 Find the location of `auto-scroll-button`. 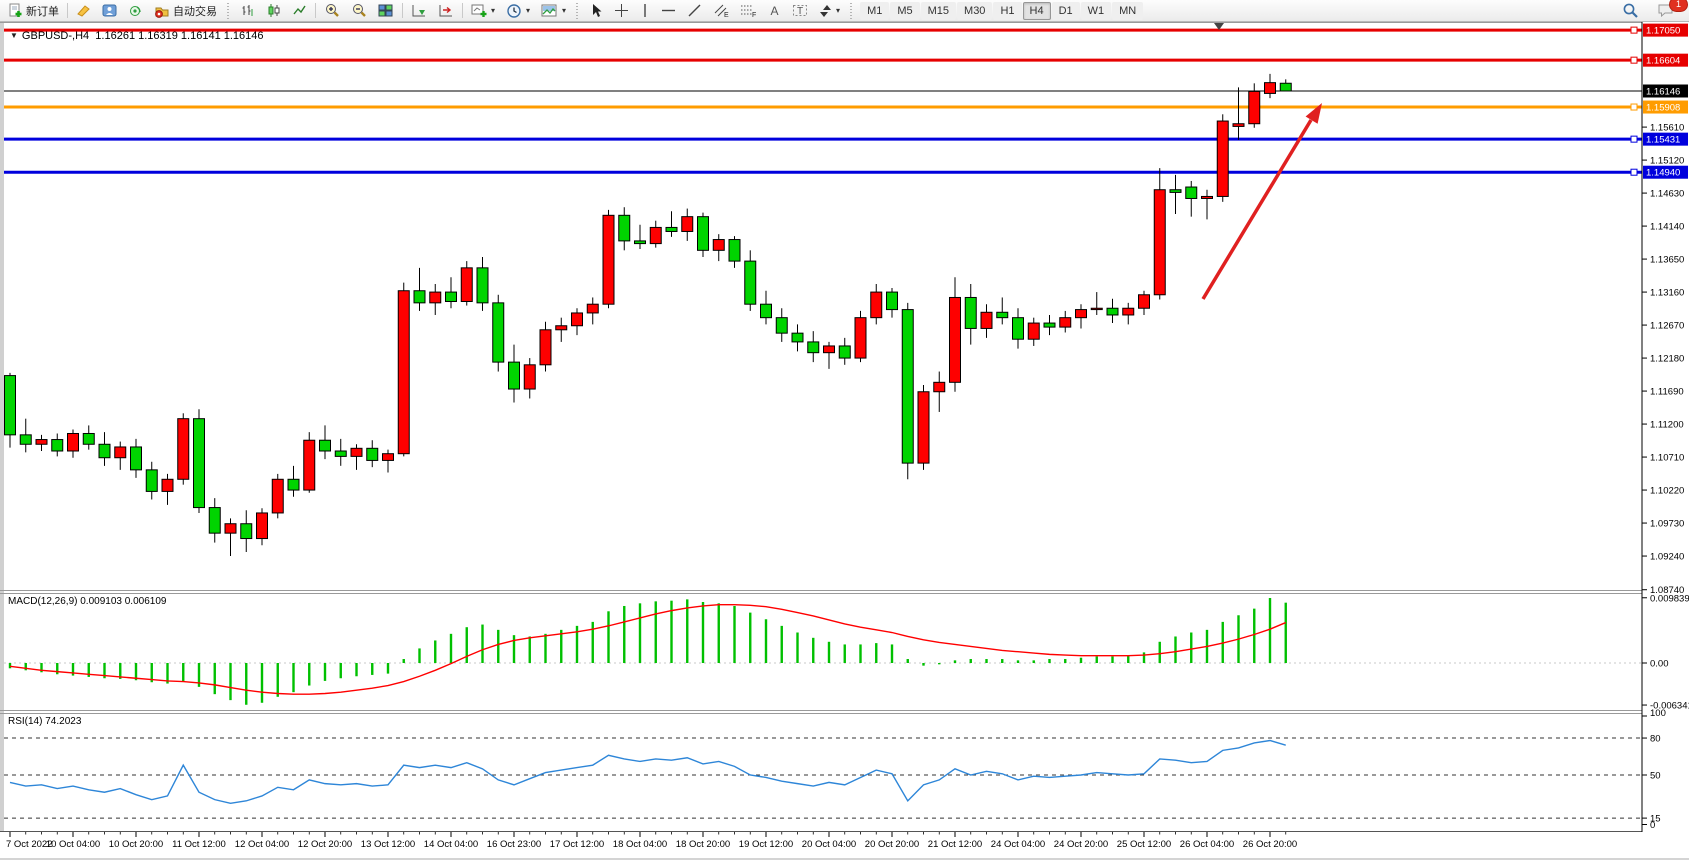

auto-scroll-button is located at coordinates (419, 11).